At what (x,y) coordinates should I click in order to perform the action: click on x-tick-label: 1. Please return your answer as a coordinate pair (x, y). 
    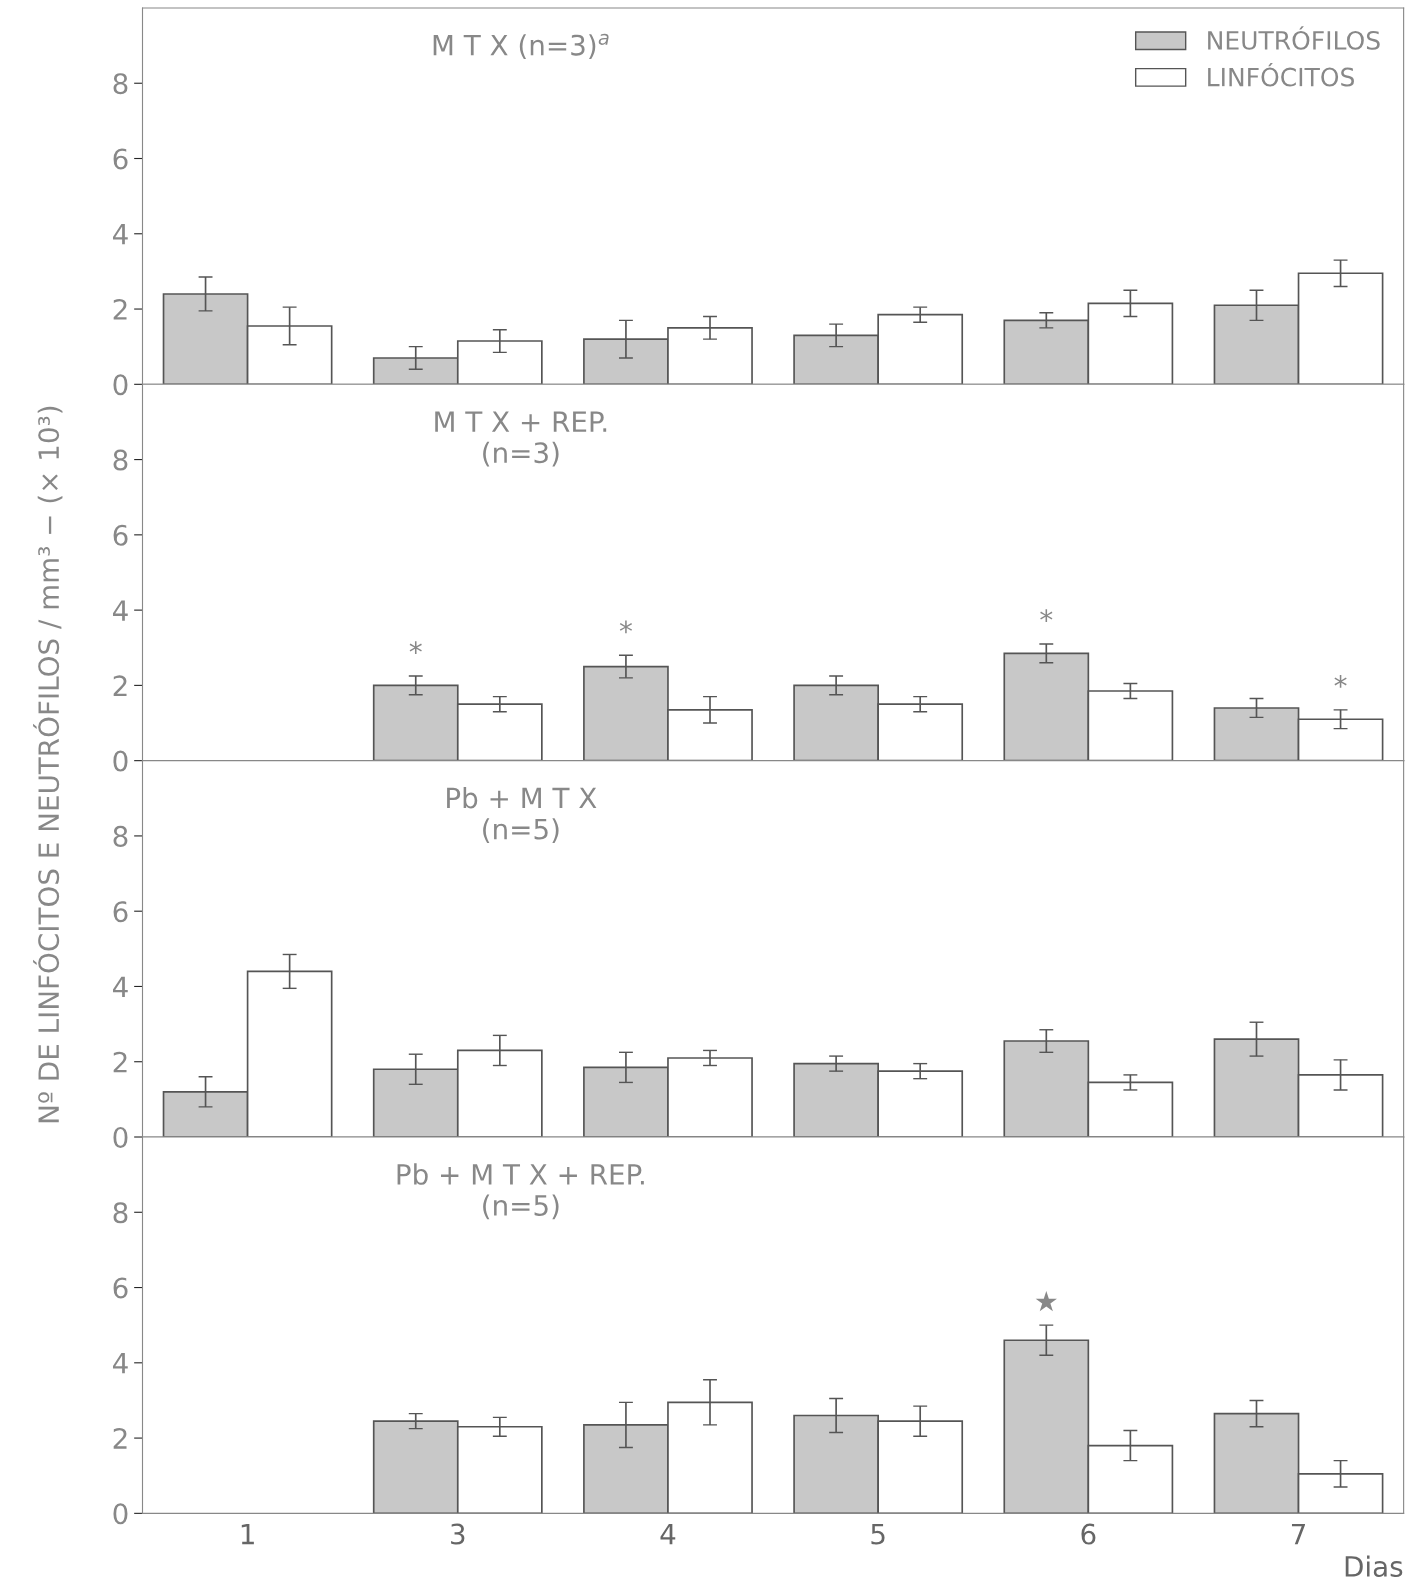
    Looking at the image, I should click on (247, 1534).